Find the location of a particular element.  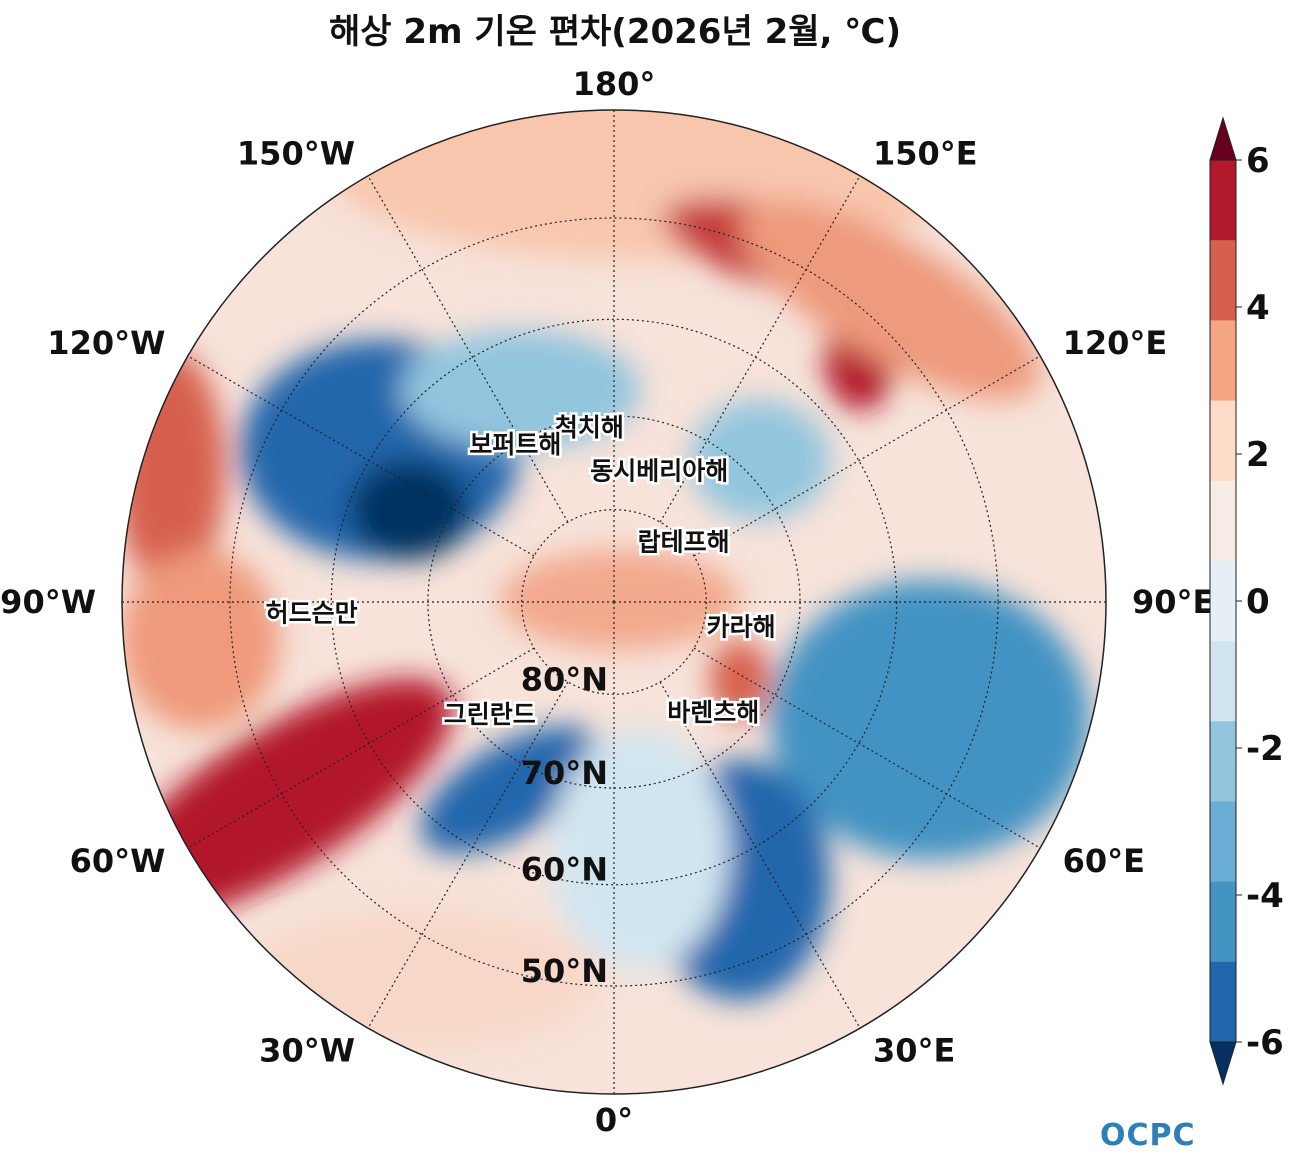

cold-anomaly-laptev is located at coordinates (760, 460).